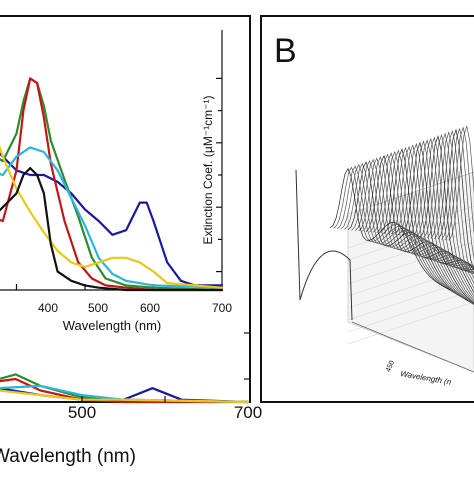  Describe the element at coordinates (68, 456) in the screenshot. I see `outer-x-axis-label: Wavelength (nm)` at that location.